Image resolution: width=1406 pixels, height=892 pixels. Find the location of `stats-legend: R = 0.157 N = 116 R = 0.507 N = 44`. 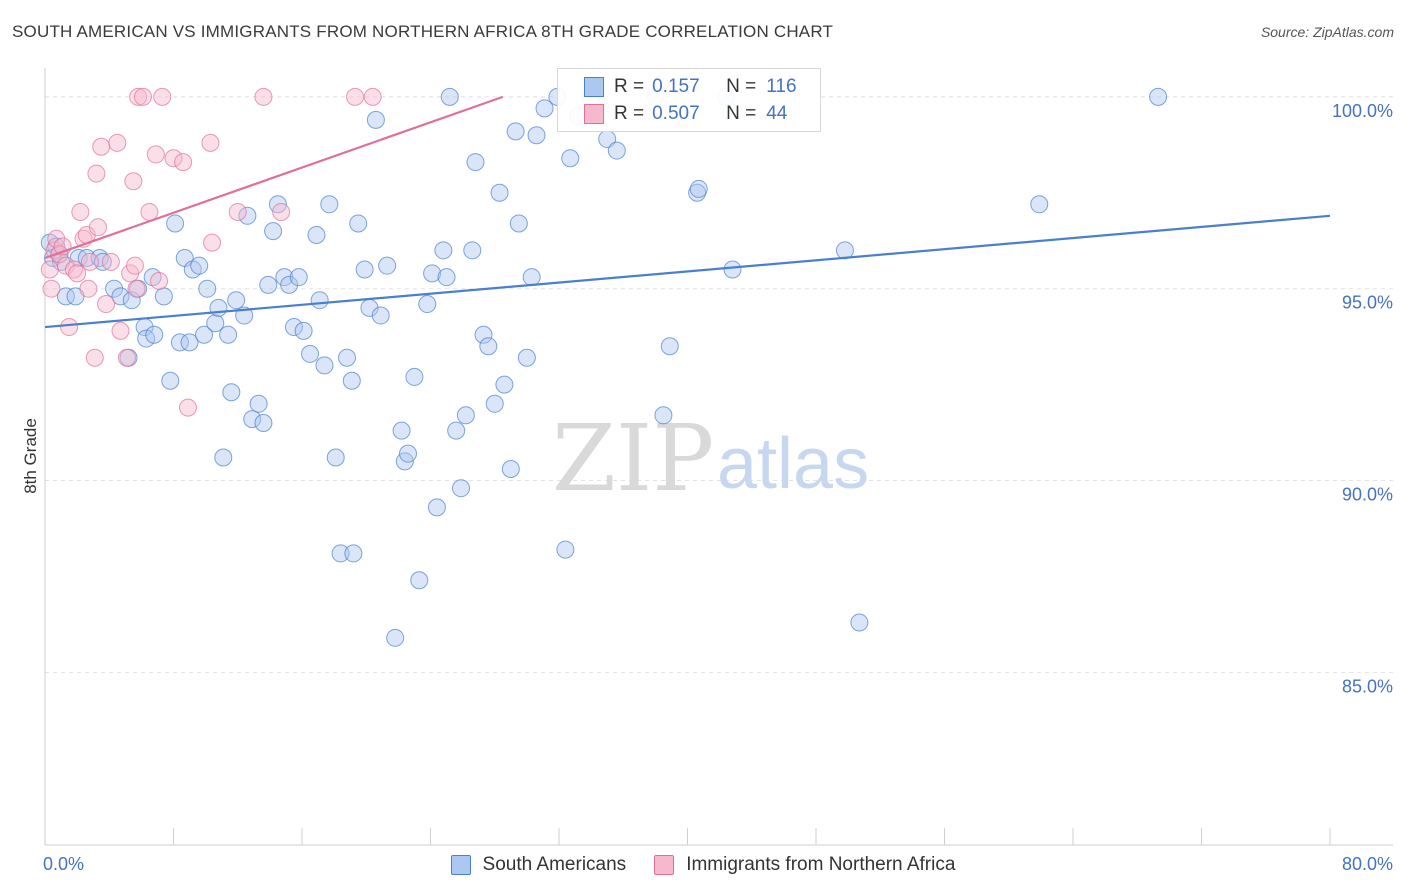

stats-legend: R = 0.157 N = 116 R = 0.507 N = 44 is located at coordinates (689, 100).